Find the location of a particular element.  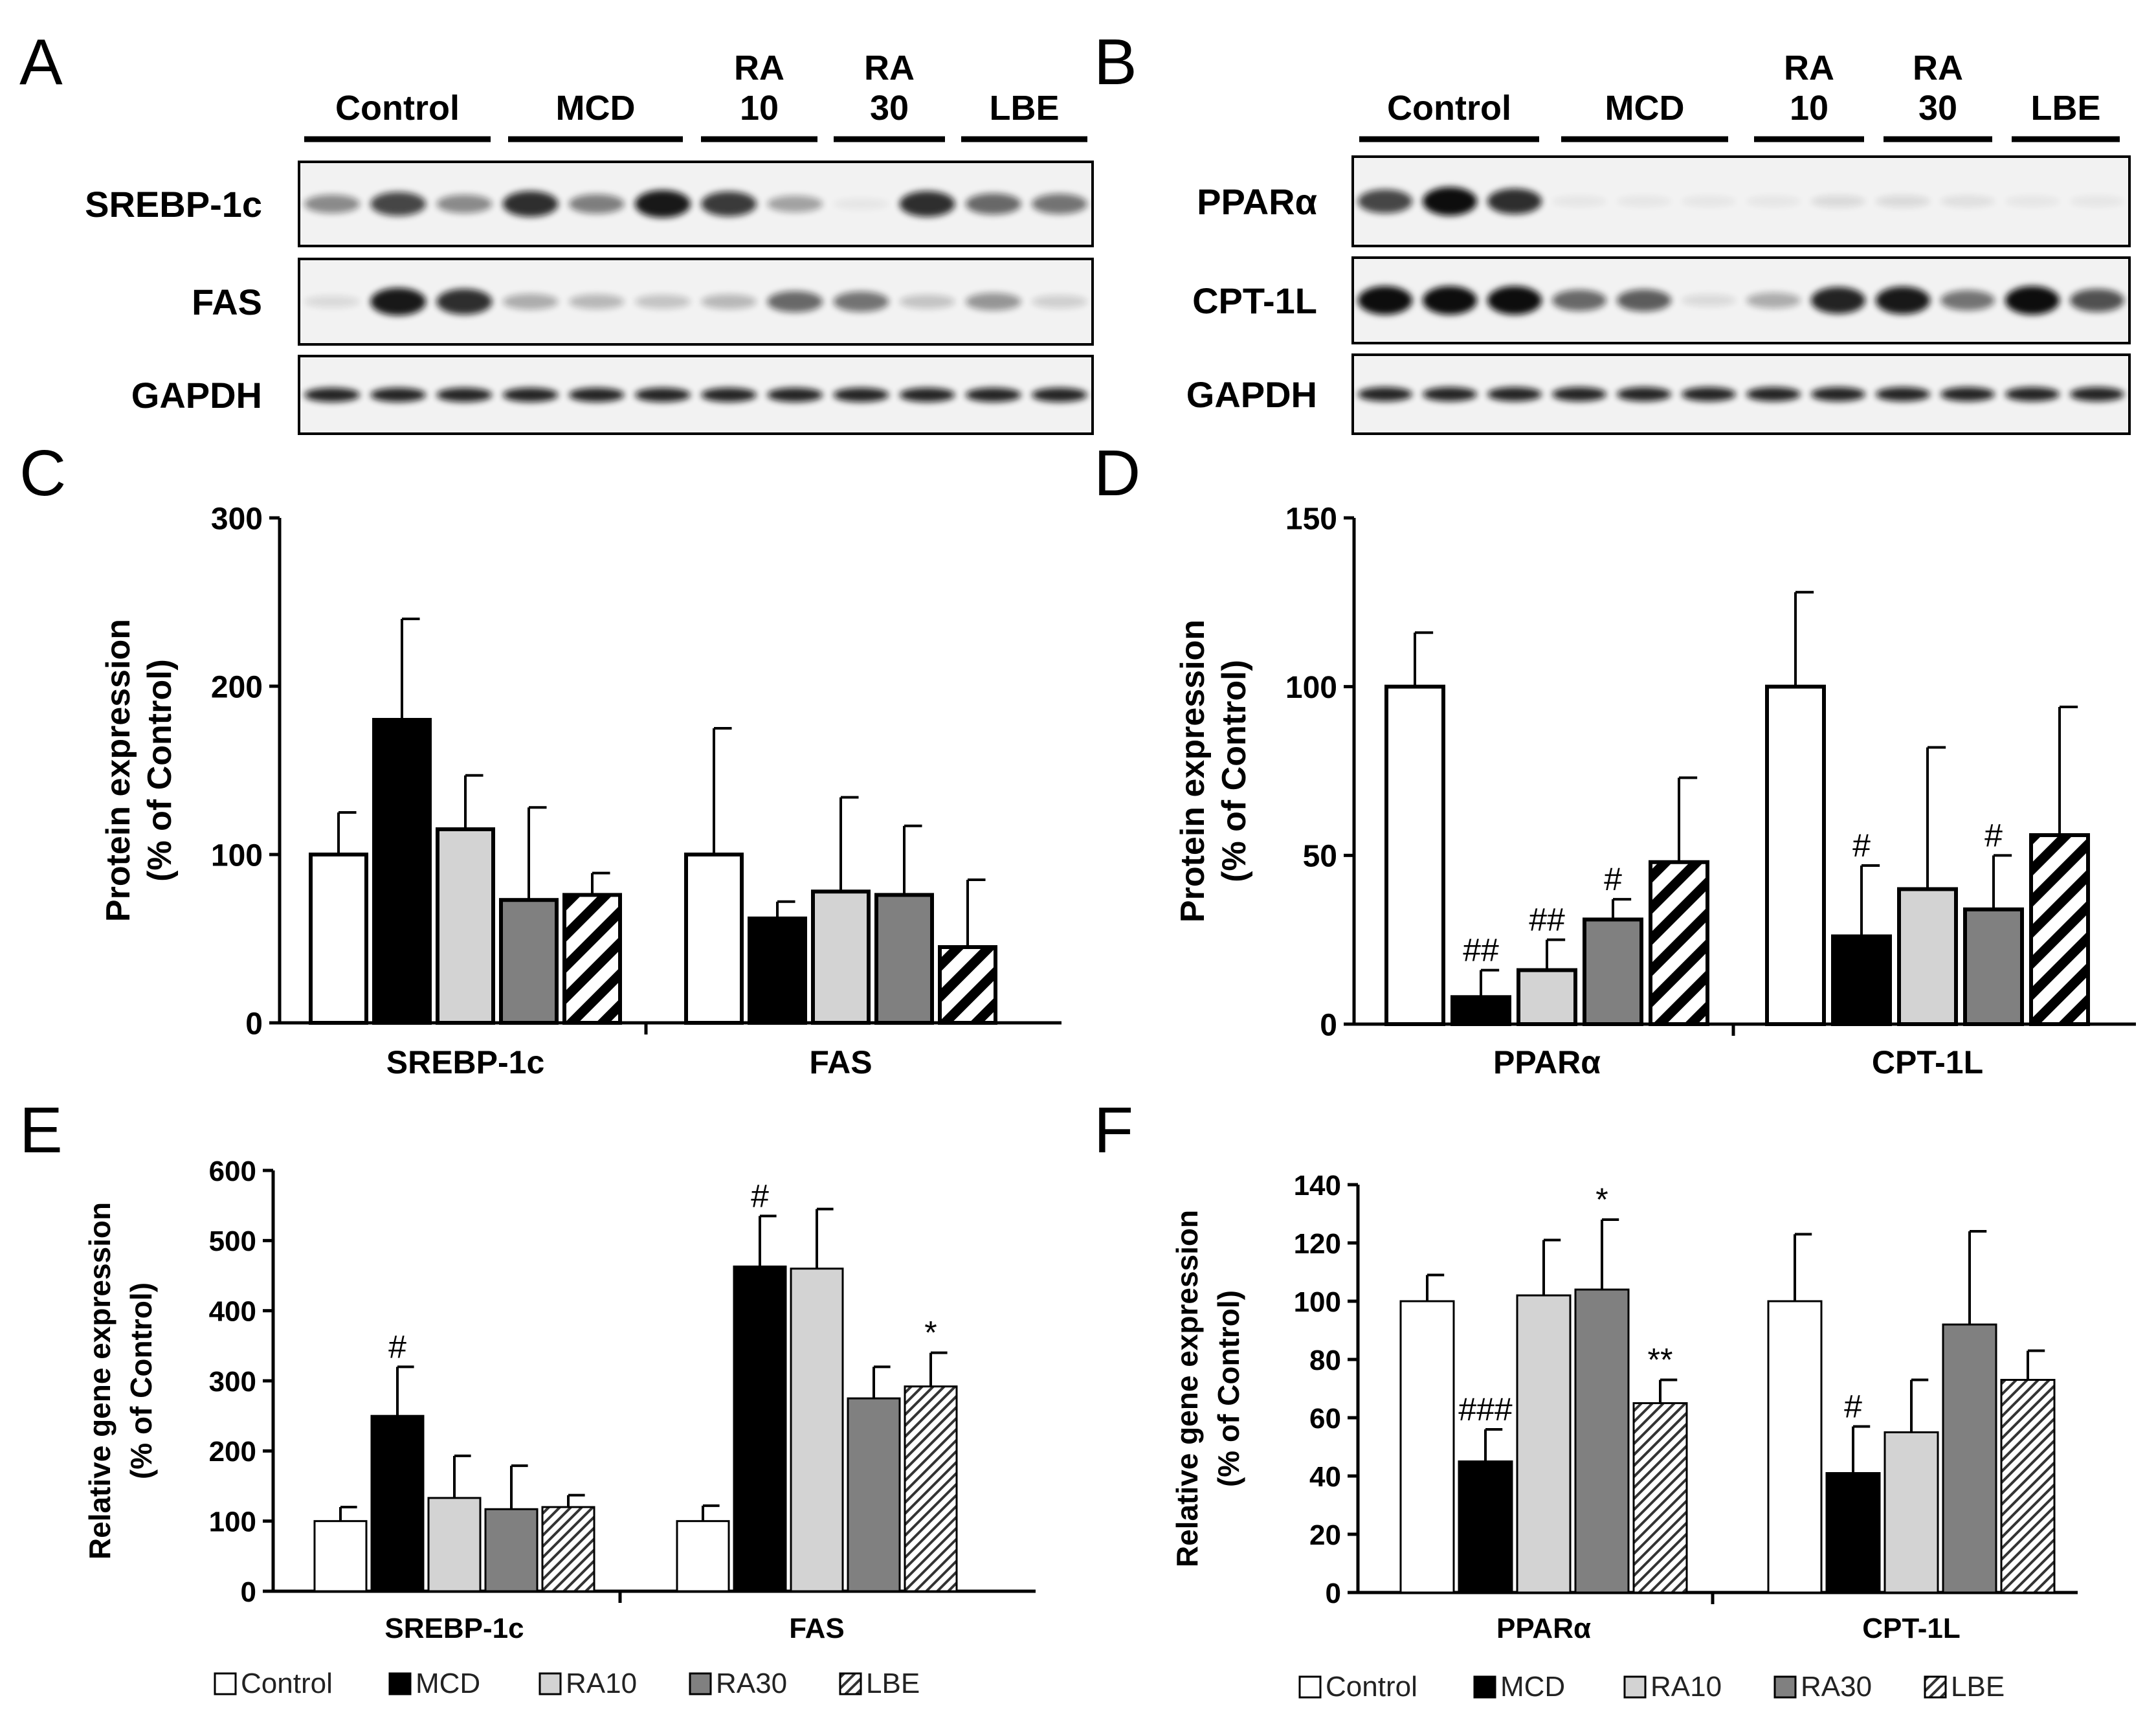

blot-row-gapdh: GAPDH is located at coordinates (612, 395).